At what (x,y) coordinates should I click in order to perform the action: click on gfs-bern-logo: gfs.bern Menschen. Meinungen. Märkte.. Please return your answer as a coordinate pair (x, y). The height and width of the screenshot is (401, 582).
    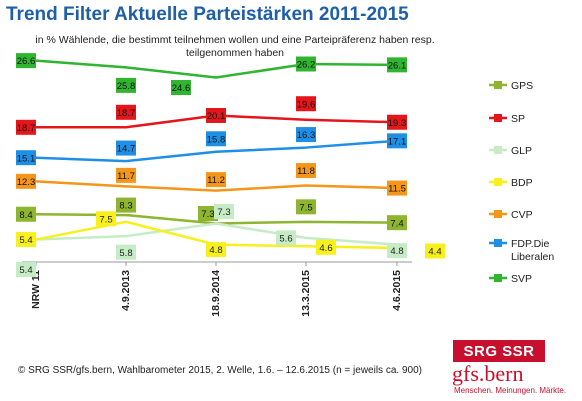
    Looking at the image, I should click on (516, 381).